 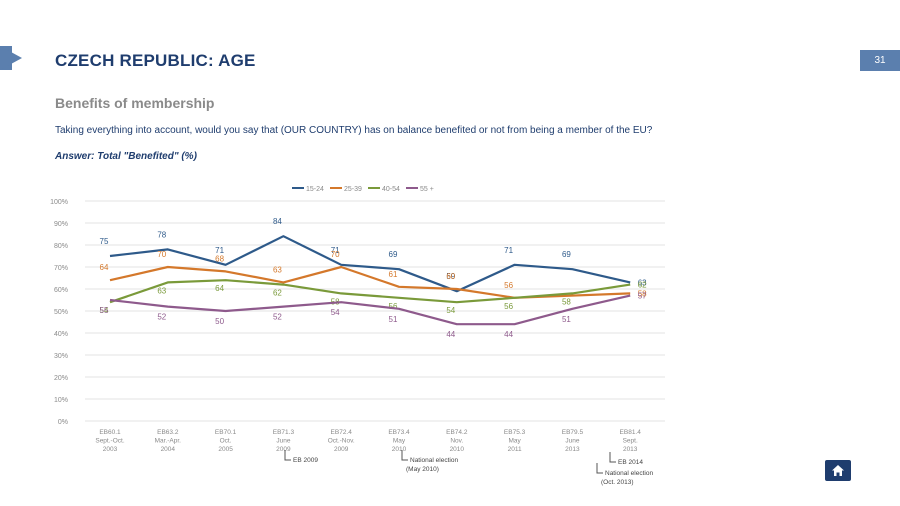 I want to click on x-tick-label: Nov., so click(x=456, y=441).